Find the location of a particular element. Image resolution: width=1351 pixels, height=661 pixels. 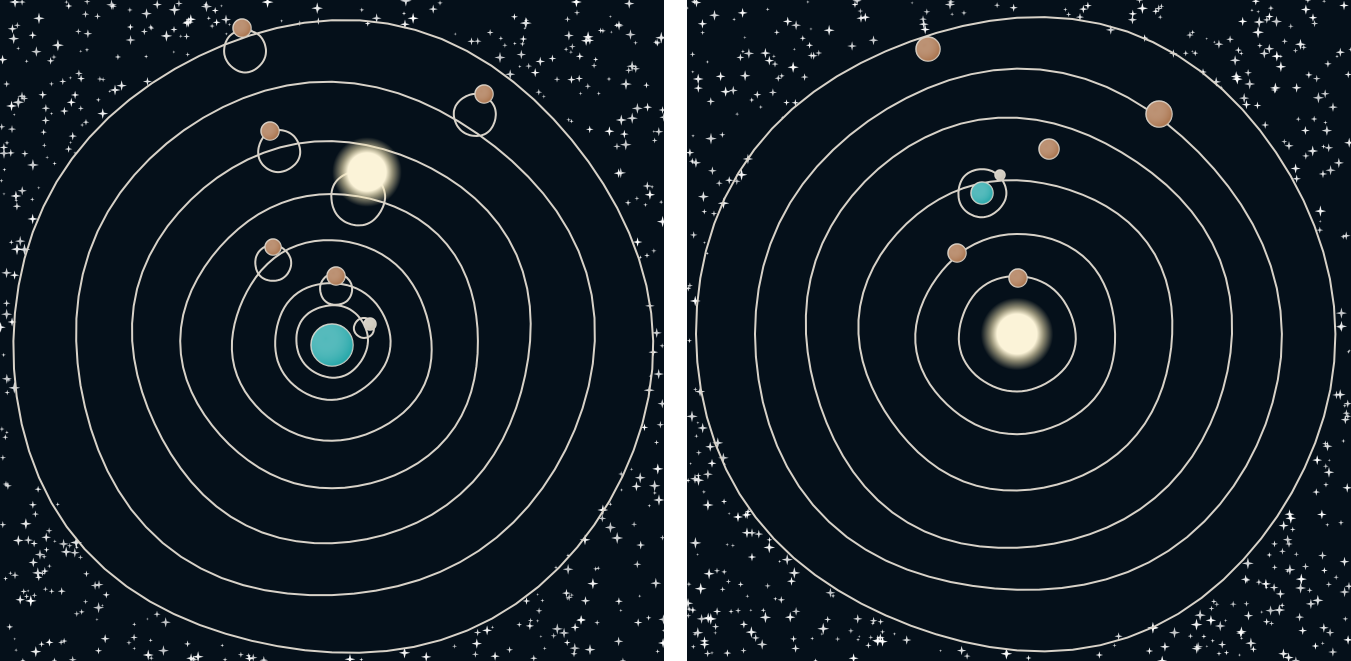

epicycle is located at coordinates (982, 193).